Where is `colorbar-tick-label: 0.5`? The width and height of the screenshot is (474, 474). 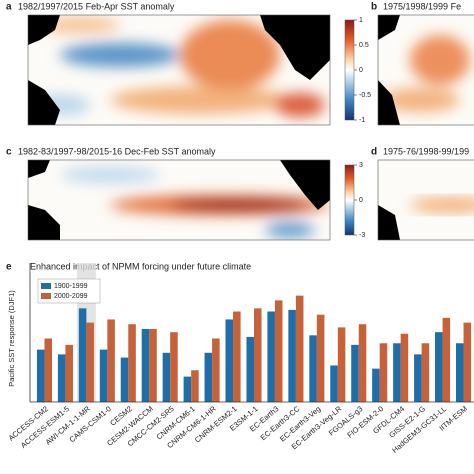 colorbar-tick-label: 0.5 is located at coordinates (364, 45).